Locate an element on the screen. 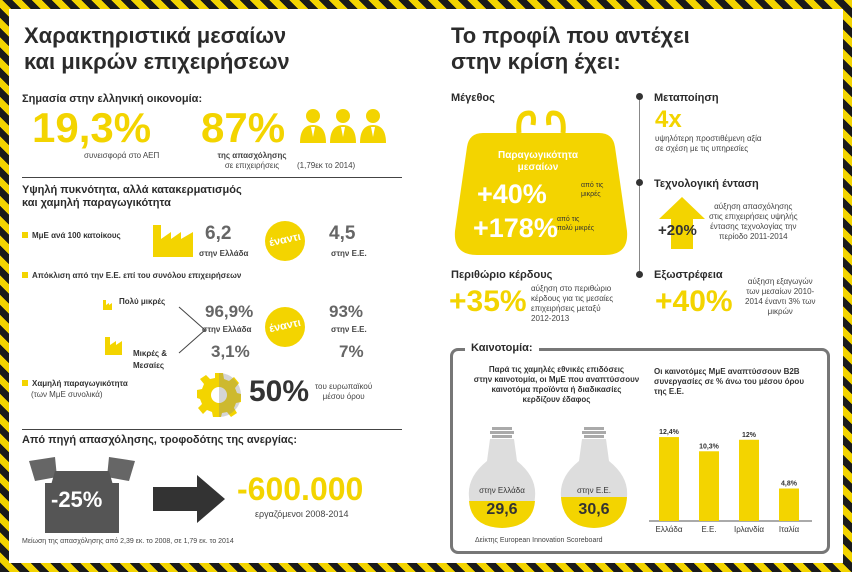 Image resolution: width=852 pixels, height=572 pixels. size-heading: Μέγεθος is located at coordinates (473, 98).